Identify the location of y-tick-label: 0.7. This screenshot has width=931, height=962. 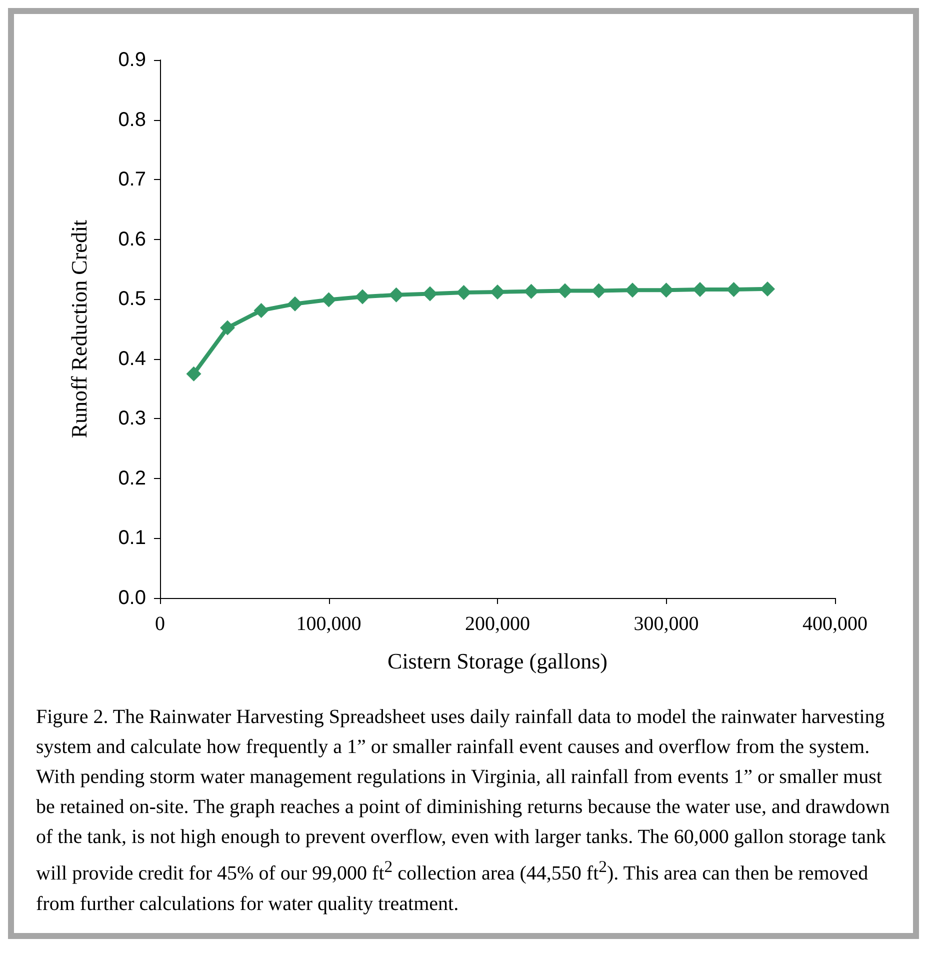
(132, 179).